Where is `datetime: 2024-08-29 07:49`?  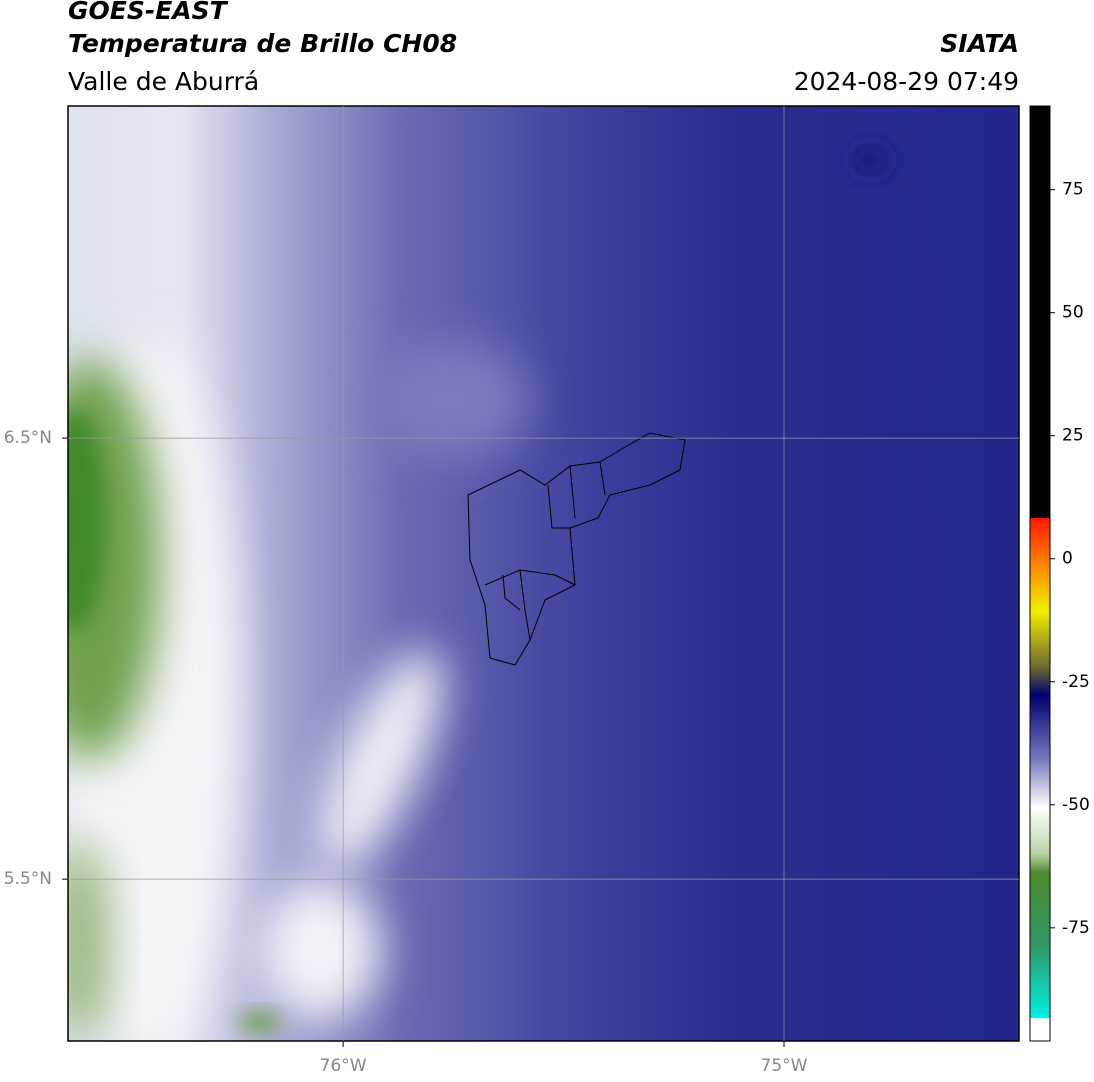
datetime: 2024-08-29 07:49 is located at coordinates (906, 81).